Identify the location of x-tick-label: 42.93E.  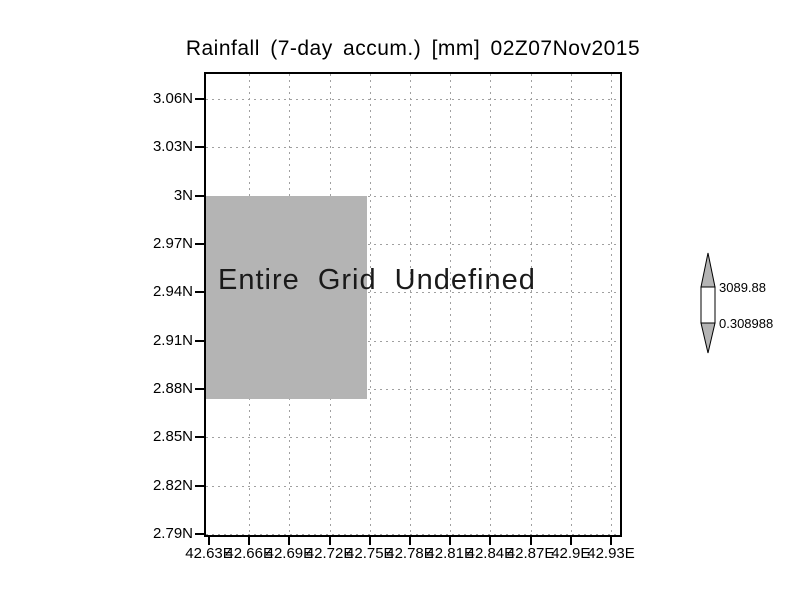
(611, 553).